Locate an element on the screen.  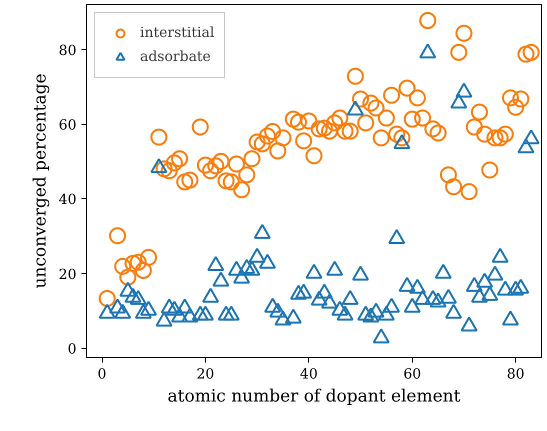
y-tick-label: 60 is located at coordinates (67, 126).